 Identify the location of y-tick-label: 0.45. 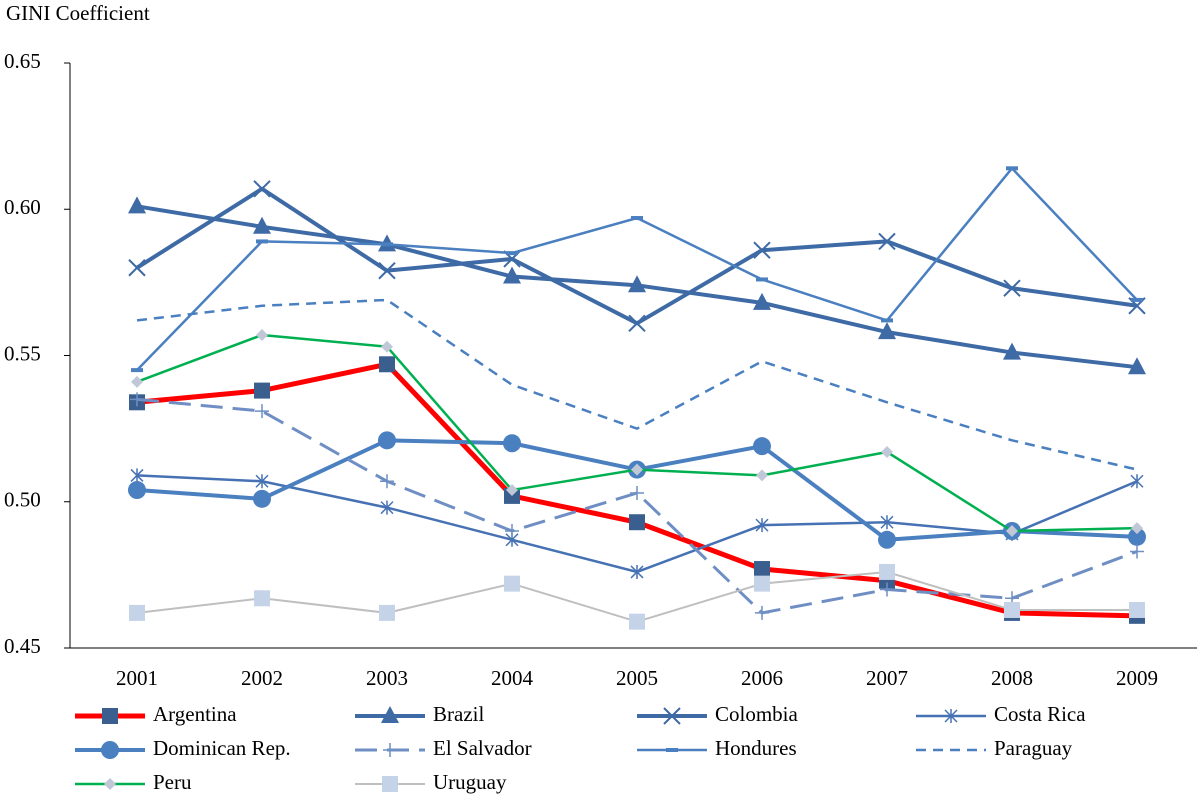
(22, 646).